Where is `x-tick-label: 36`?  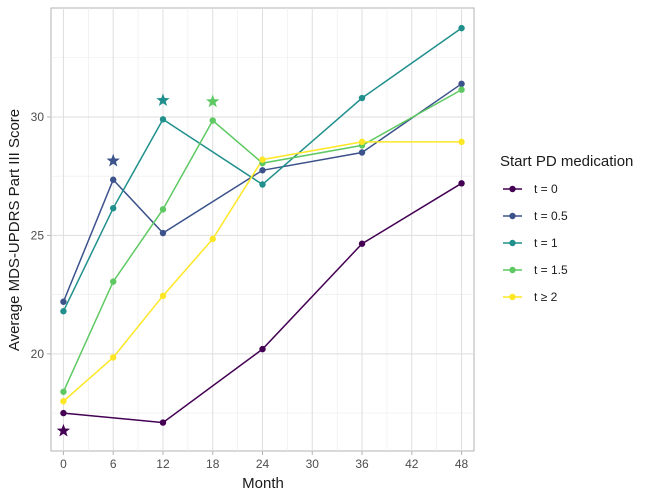 x-tick-label: 36 is located at coordinates (362, 464).